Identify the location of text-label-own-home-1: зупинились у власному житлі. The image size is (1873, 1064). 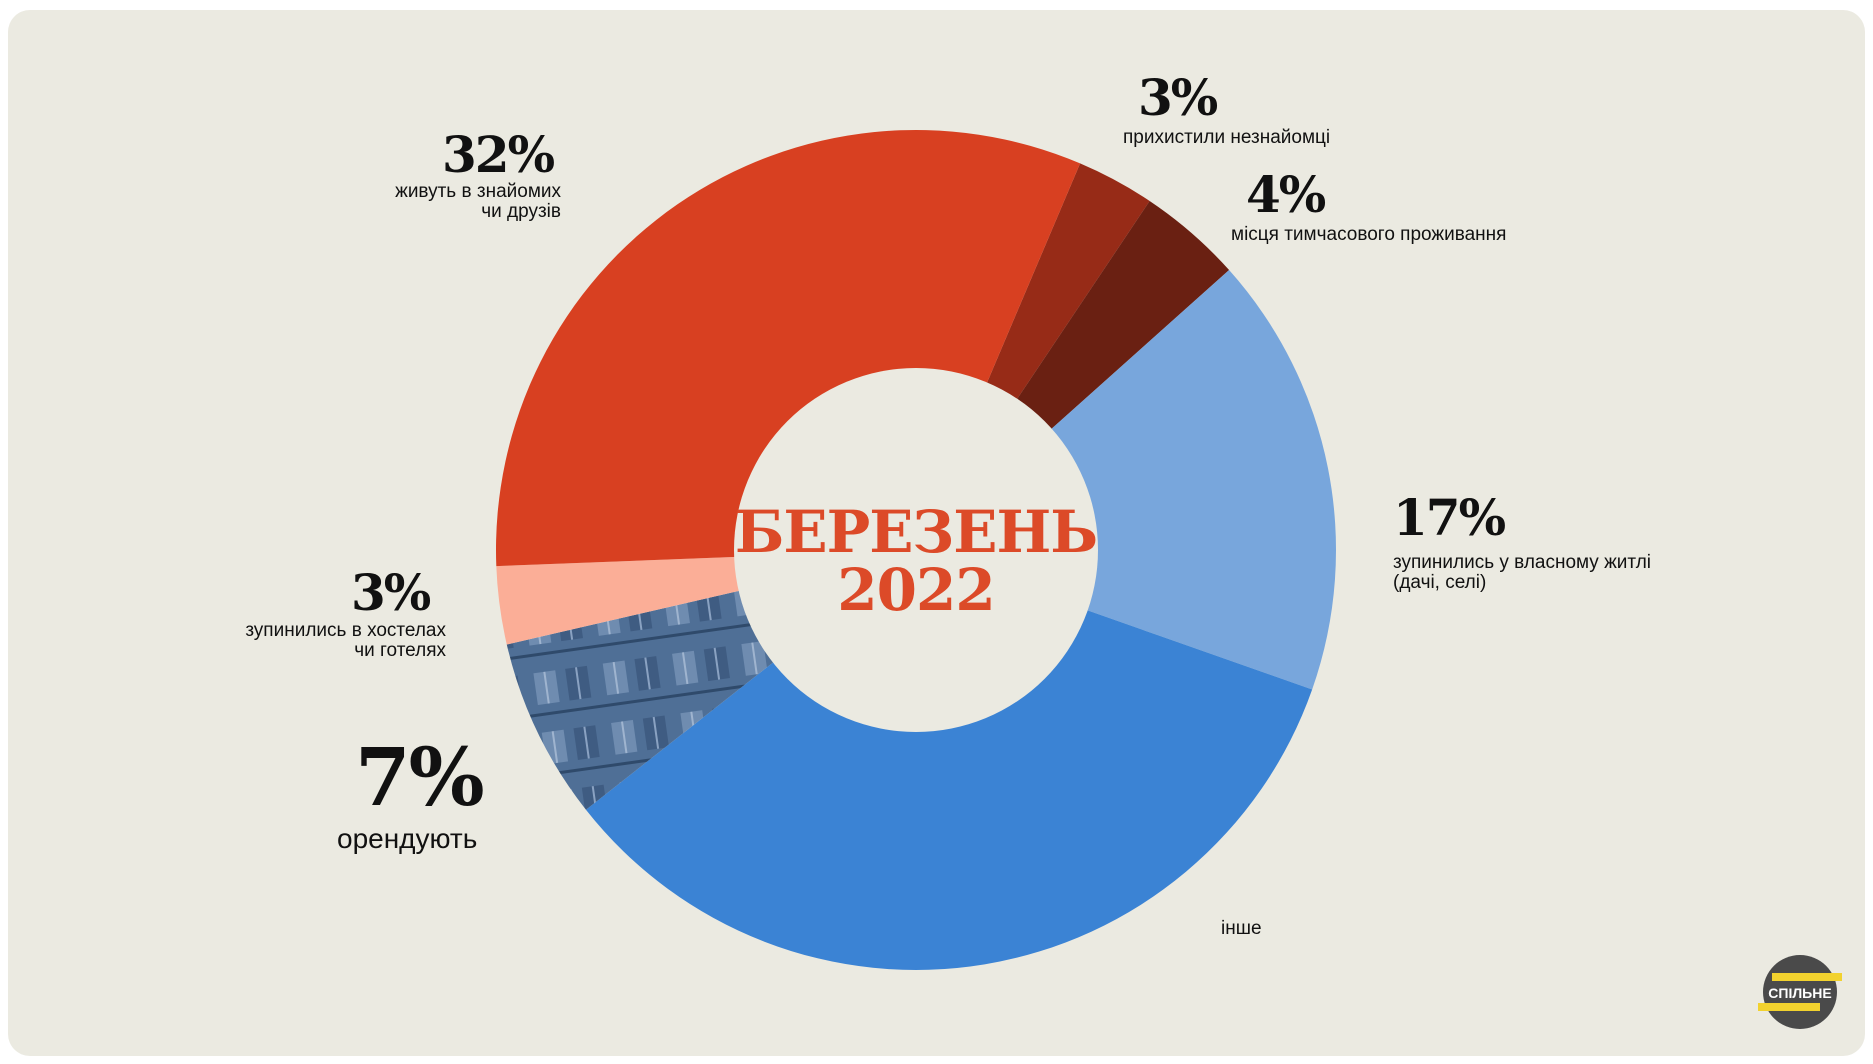
(1522, 562).